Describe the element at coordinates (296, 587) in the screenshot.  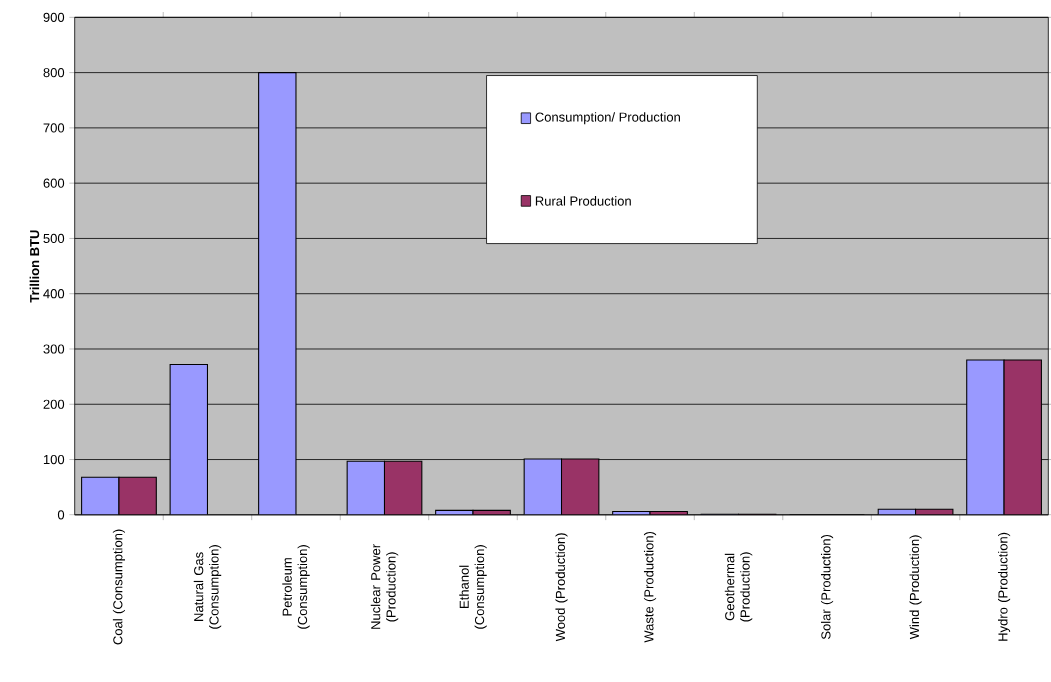
I see `x-tick-label: Petroleum (Consumption)` at that location.